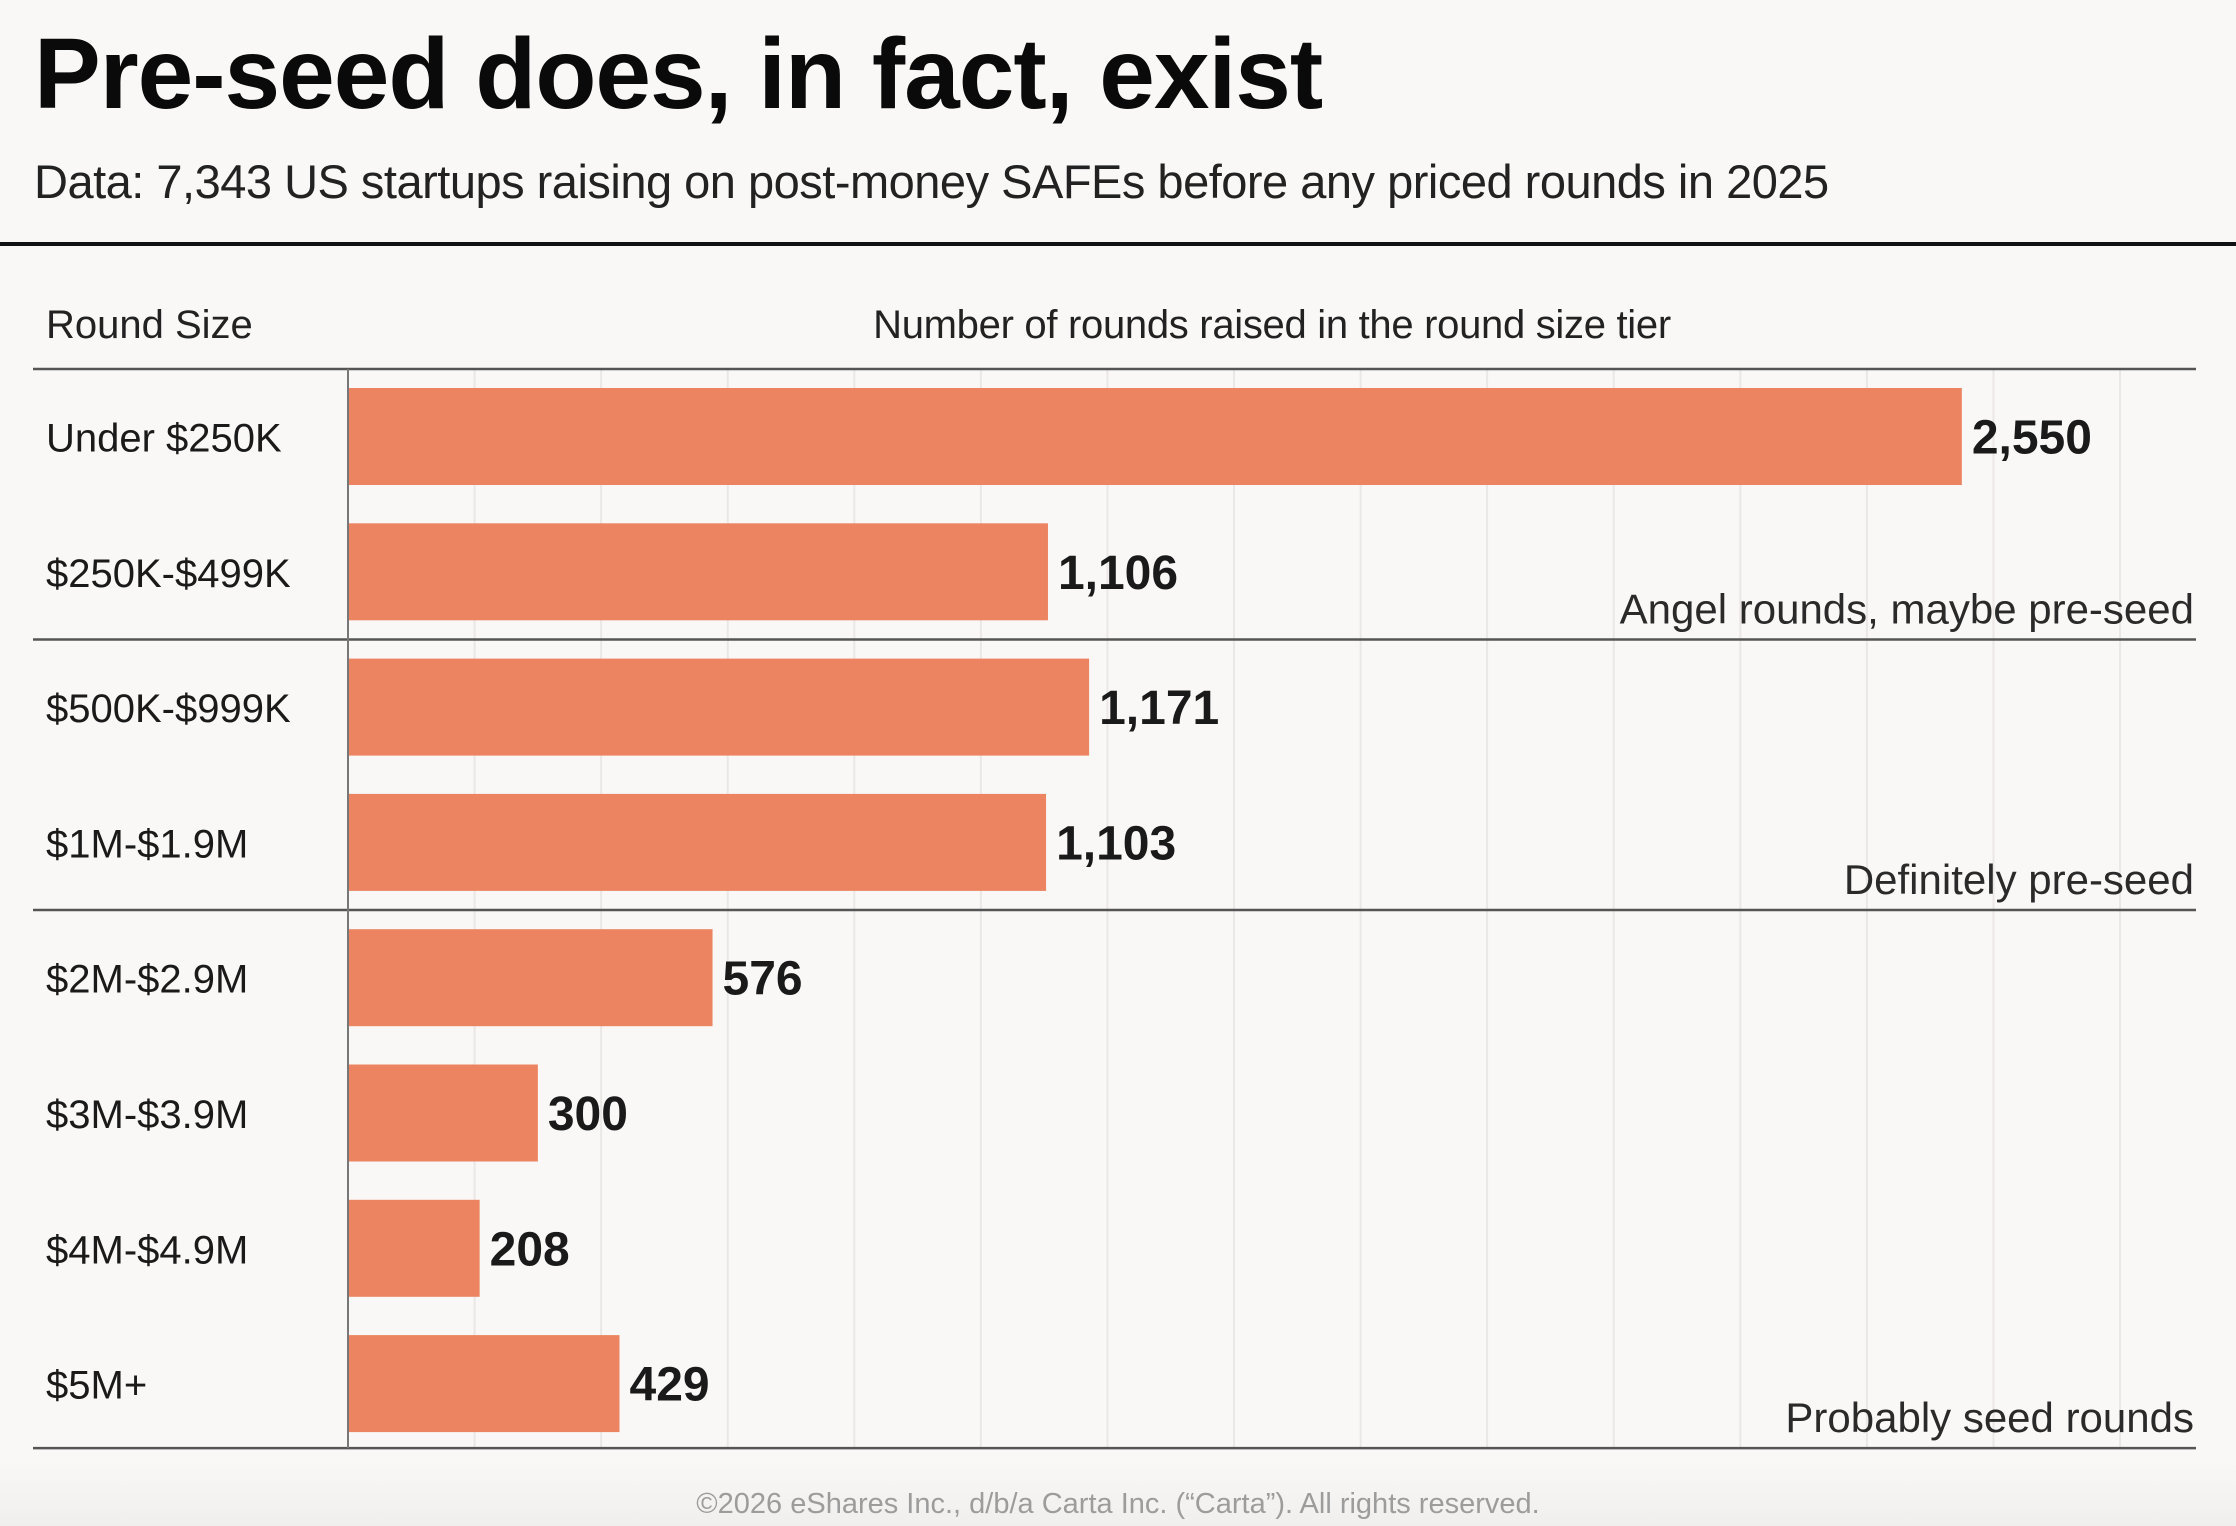 Image resolution: width=2236 pixels, height=1526 pixels. I want to click on category-label: $5M+, so click(96, 1386).